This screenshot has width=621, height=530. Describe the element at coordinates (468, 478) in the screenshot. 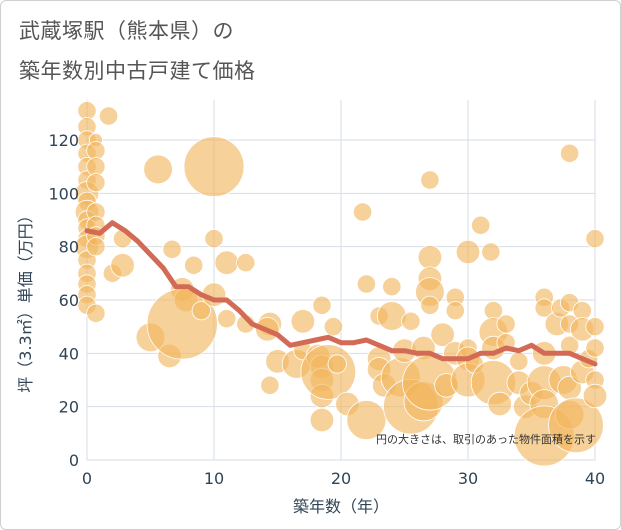

I see `x-tick-label: 30` at that location.